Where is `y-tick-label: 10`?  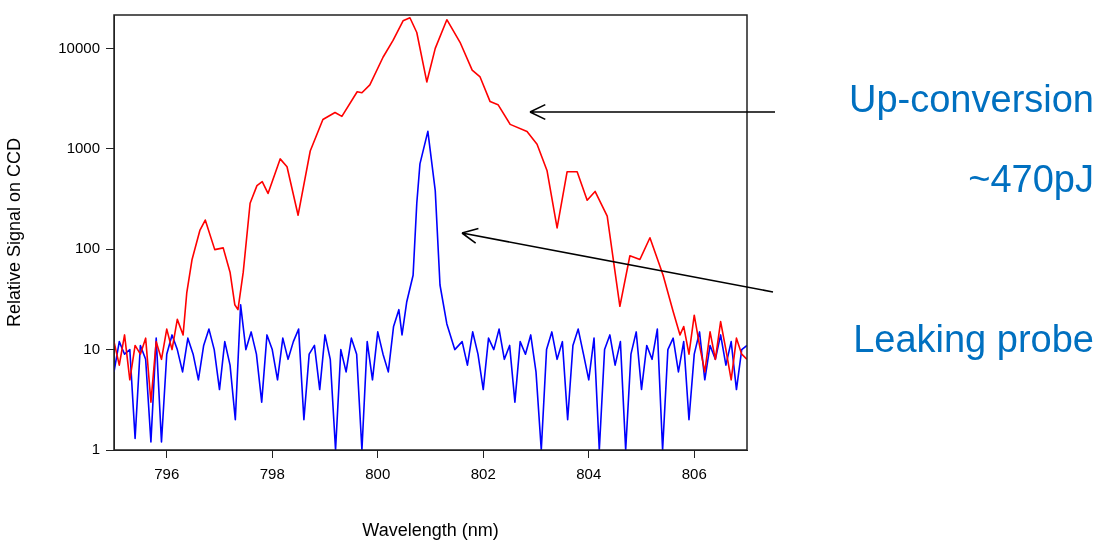 y-tick-label: 10 is located at coordinates (91, 348).